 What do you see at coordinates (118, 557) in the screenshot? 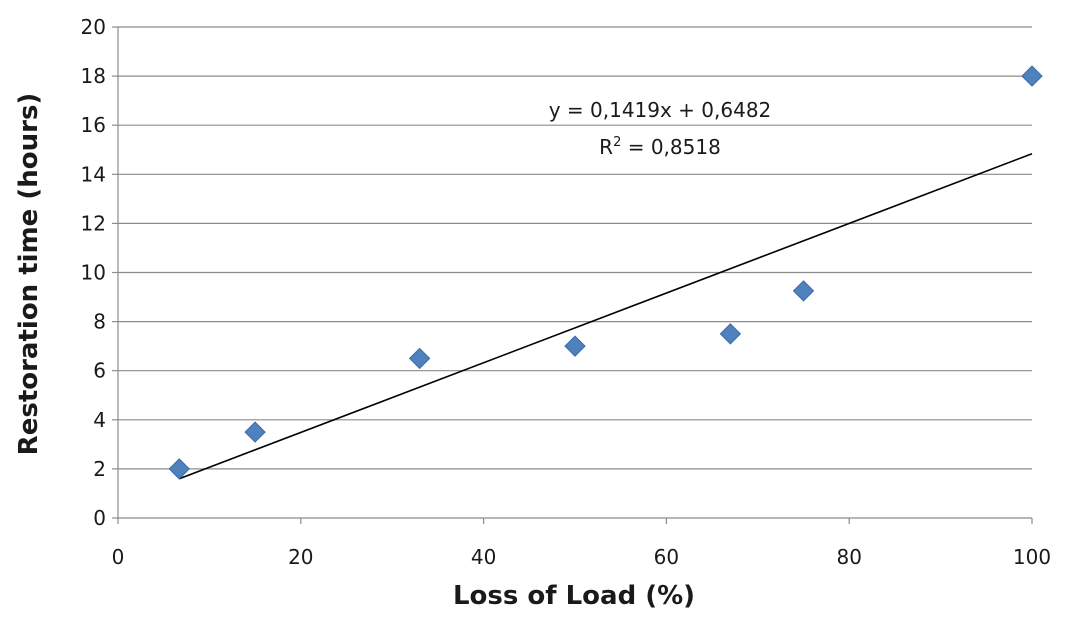
I see `x-tick-label: 0` at bounding box center [118, 557].